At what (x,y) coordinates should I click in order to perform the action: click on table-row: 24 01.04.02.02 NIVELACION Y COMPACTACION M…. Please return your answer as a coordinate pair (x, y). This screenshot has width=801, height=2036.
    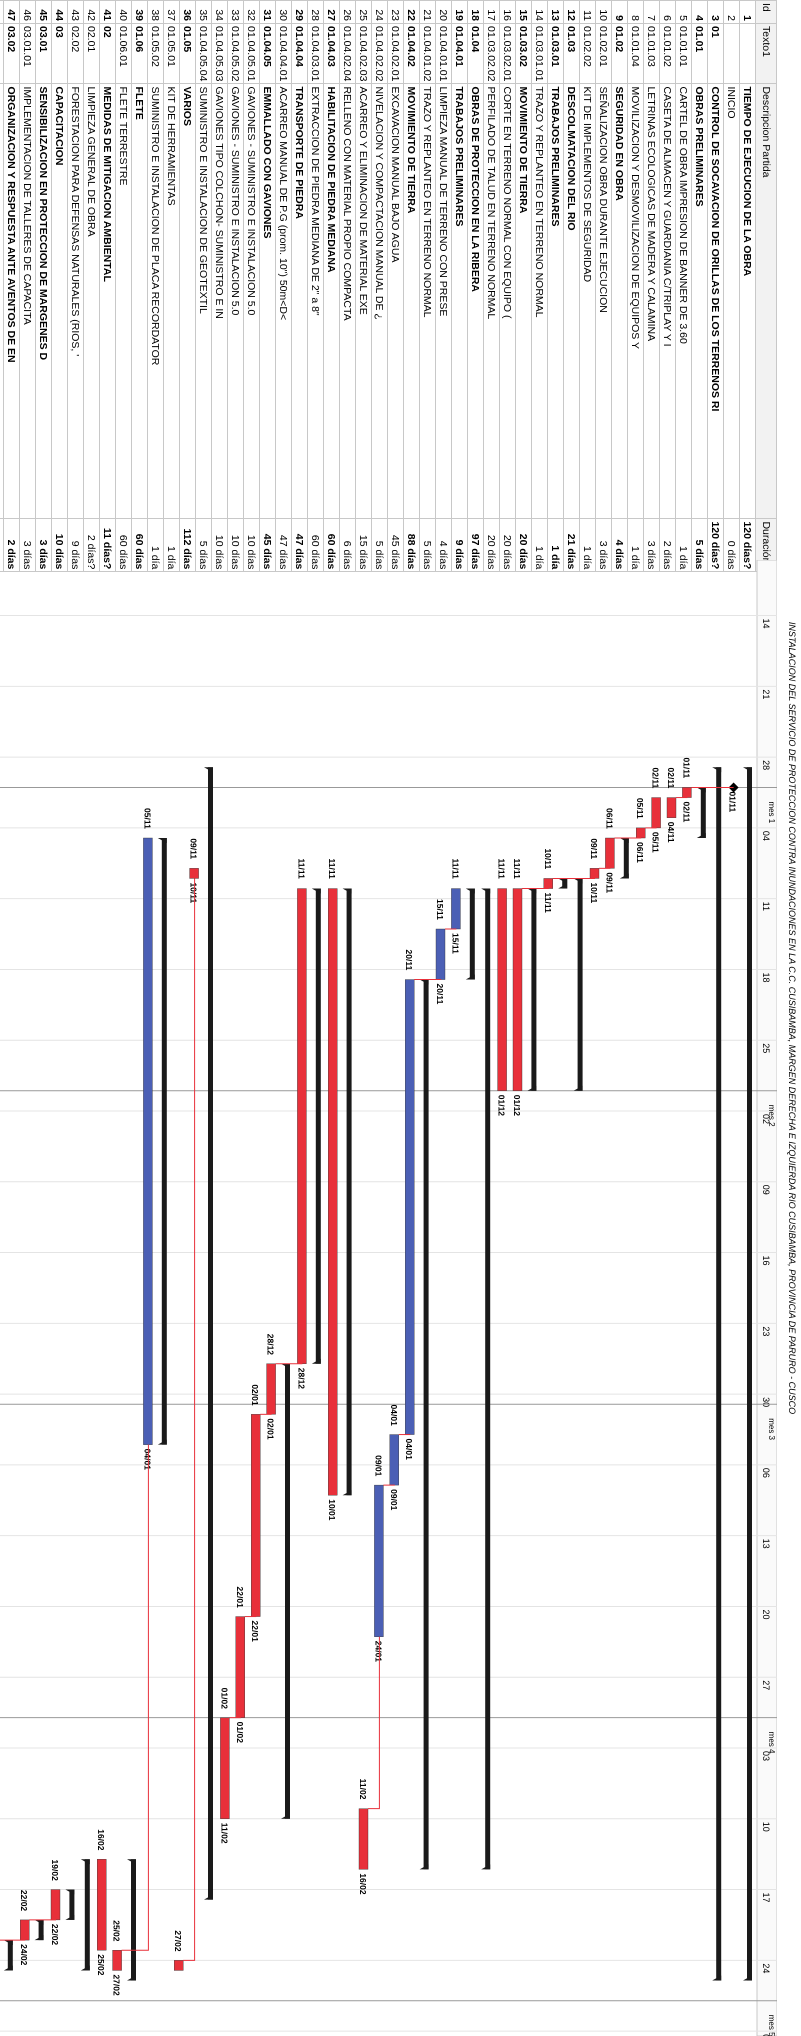
    Looking at the image, I should click on (379, 286).